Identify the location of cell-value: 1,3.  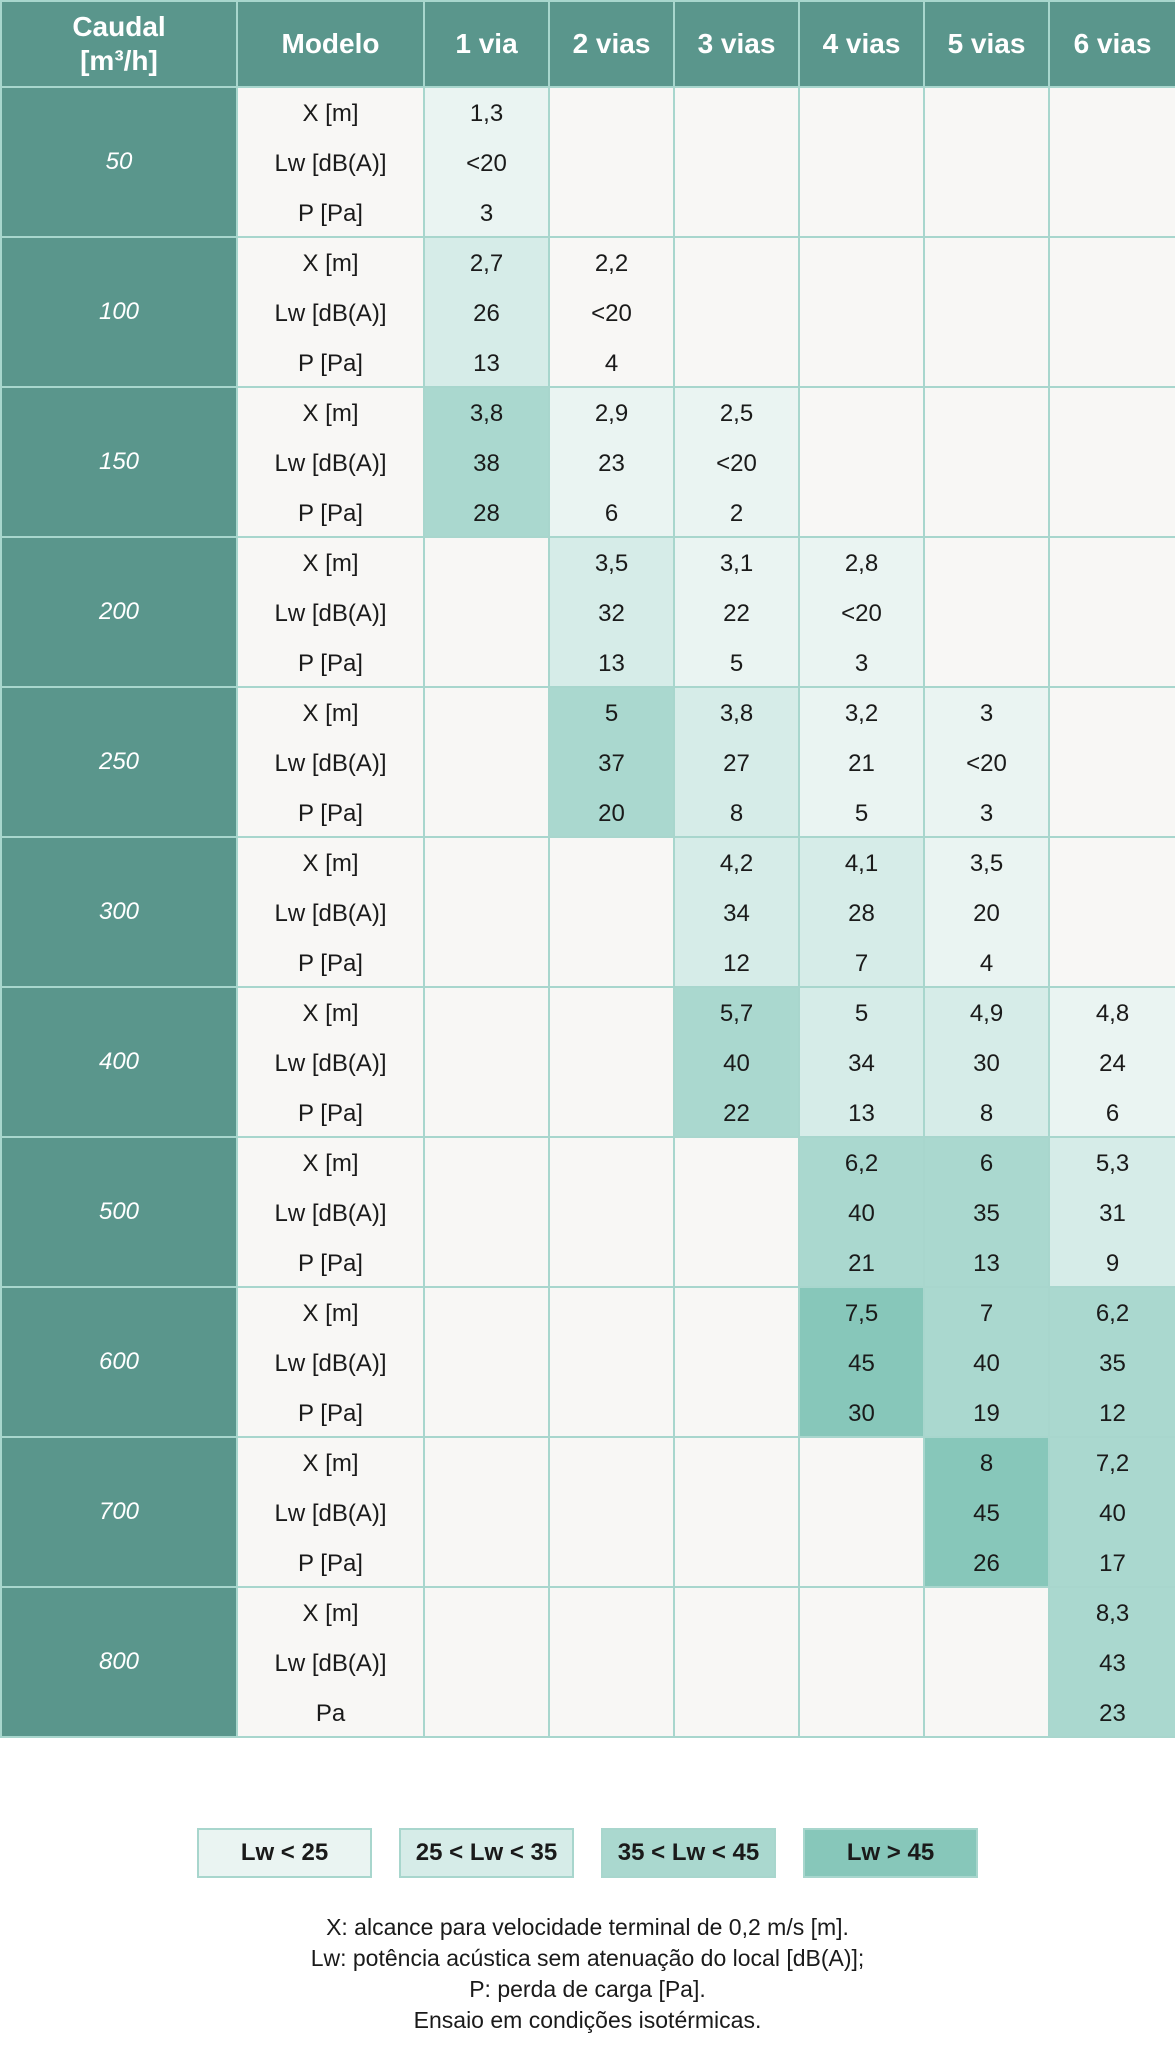
(486, 113).